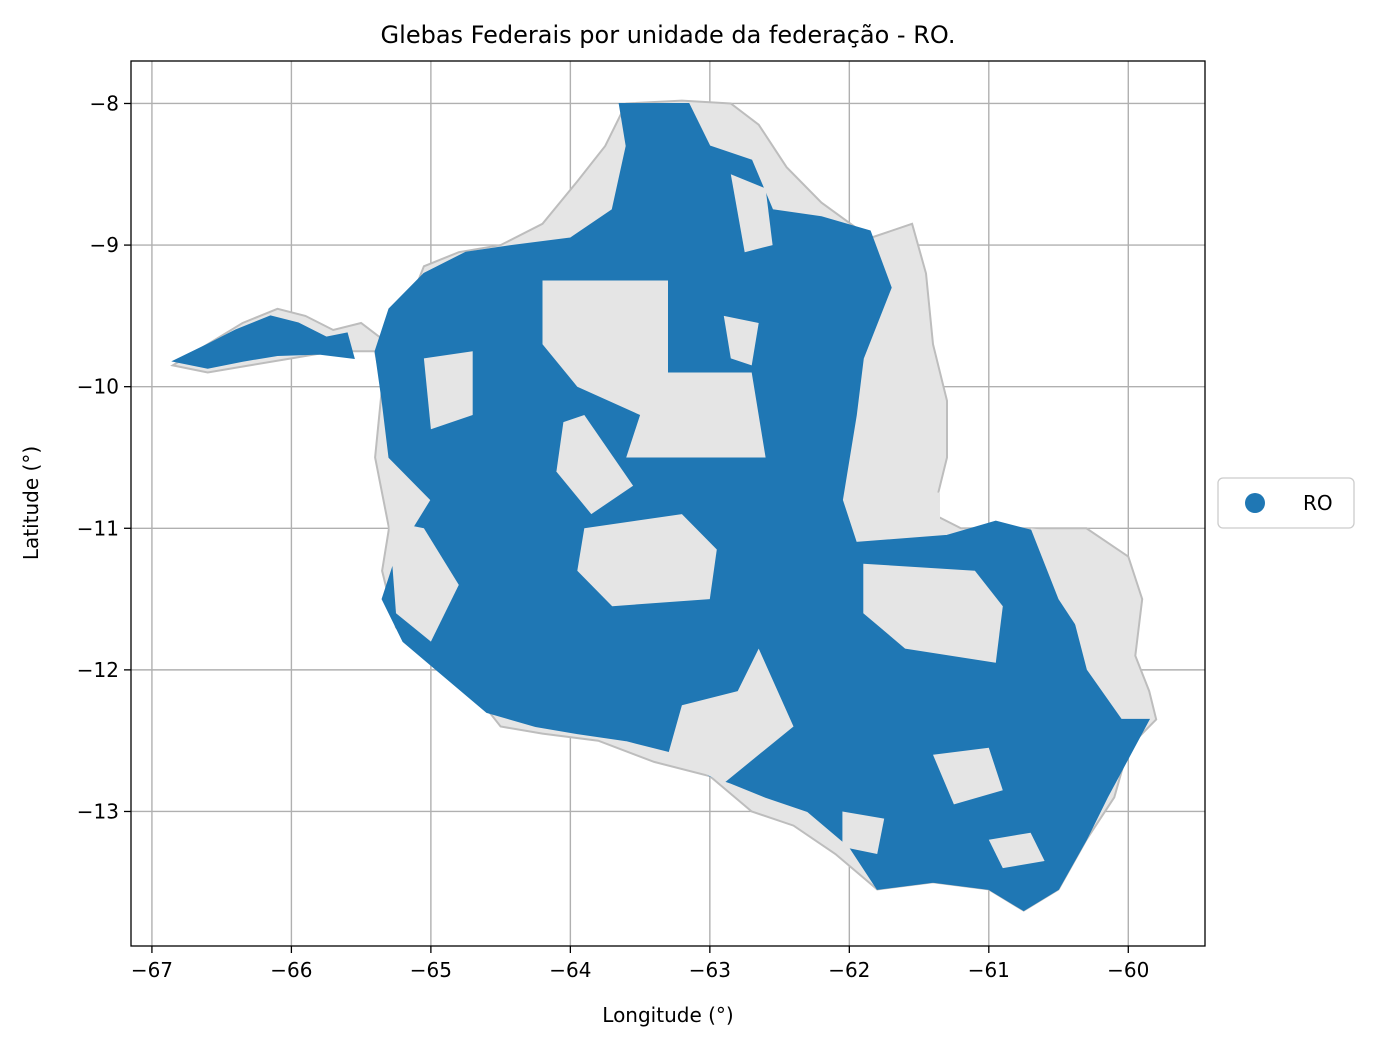 The width and height of the screenshot is (1373, 1048). Describe the element at coordinates (104, 457) in the screenshot. I see `y-axis: −8 −9 −10 −11 −12 −13` at that location.